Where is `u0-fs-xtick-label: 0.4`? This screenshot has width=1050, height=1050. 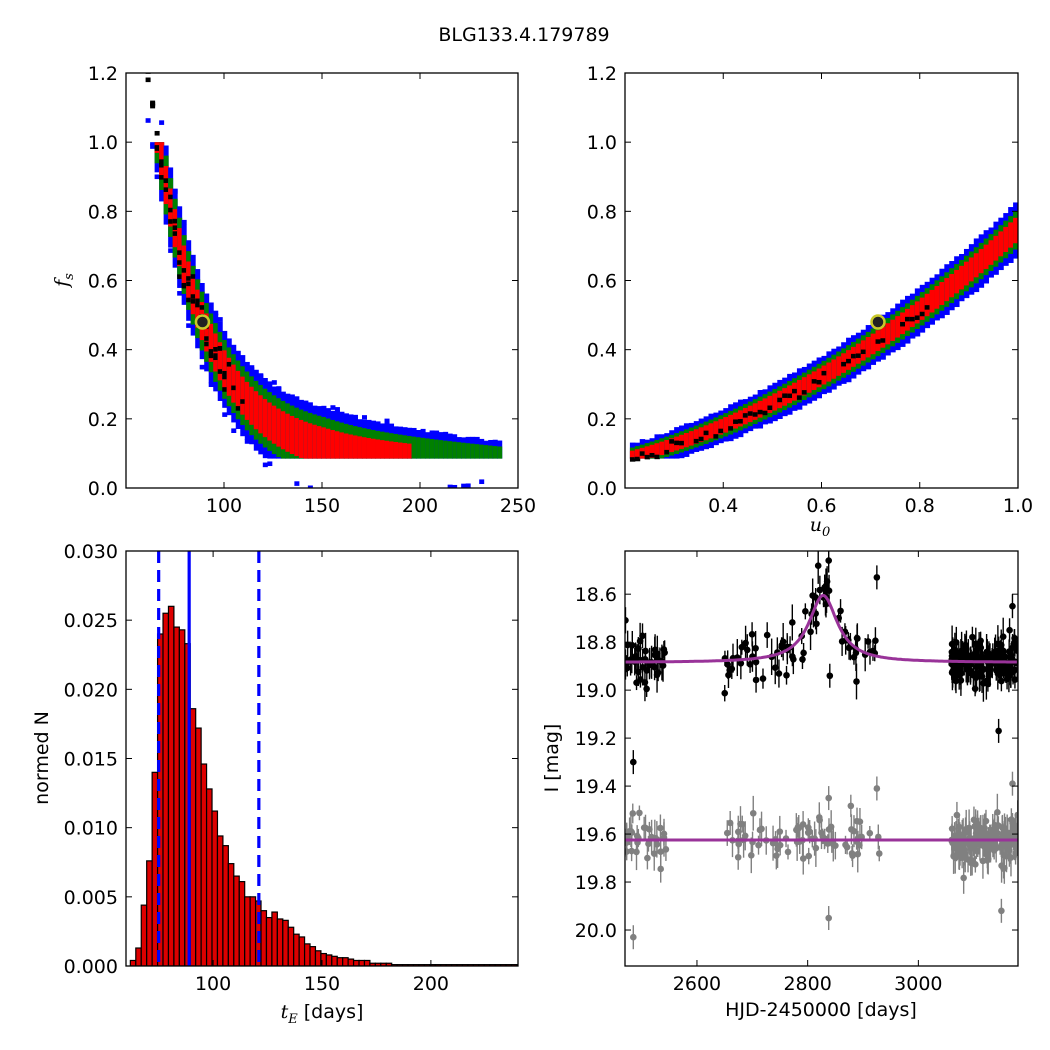
u0-fs-xtick-label: 0.4 is located at coordinates (723, 506).